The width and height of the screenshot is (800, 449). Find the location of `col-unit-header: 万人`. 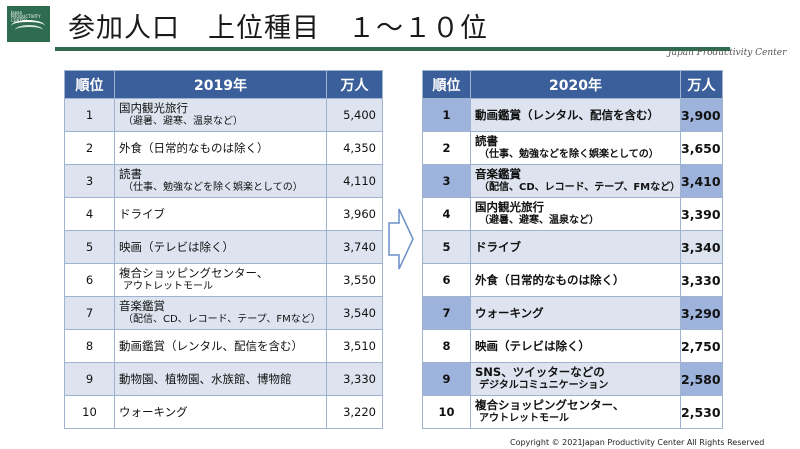

col-unit-header: 万人 is located at coordinates (701, 84).